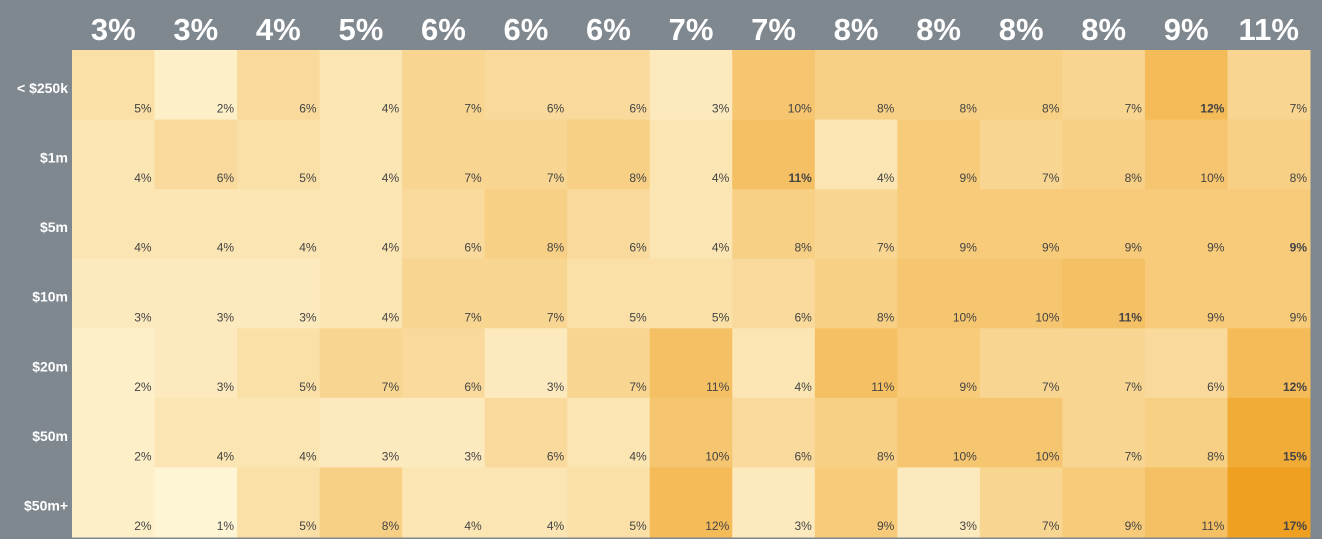 This screenshot has height=539, width=1322. I want to click on column-header: 5%, so click(360, 29).